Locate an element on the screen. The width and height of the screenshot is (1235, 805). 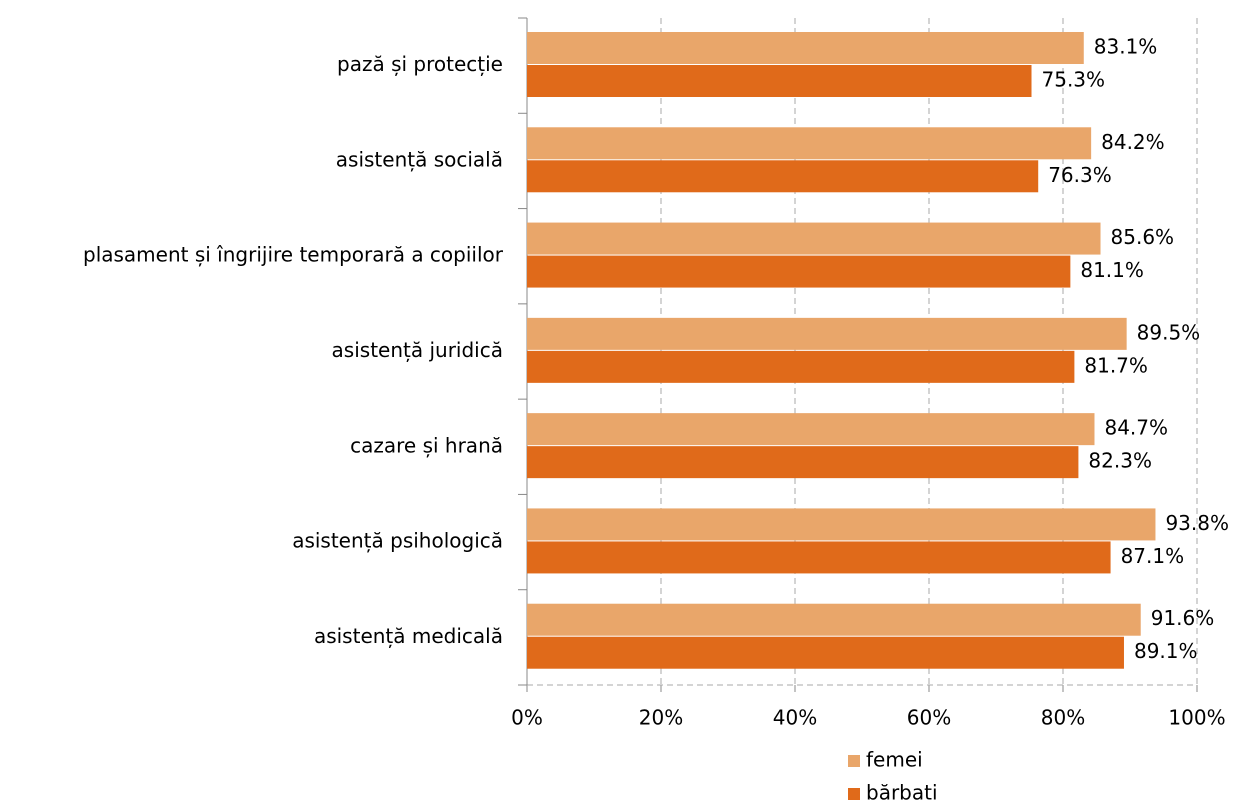
x-tick-label: 40% is located at coordinates (795, 718).